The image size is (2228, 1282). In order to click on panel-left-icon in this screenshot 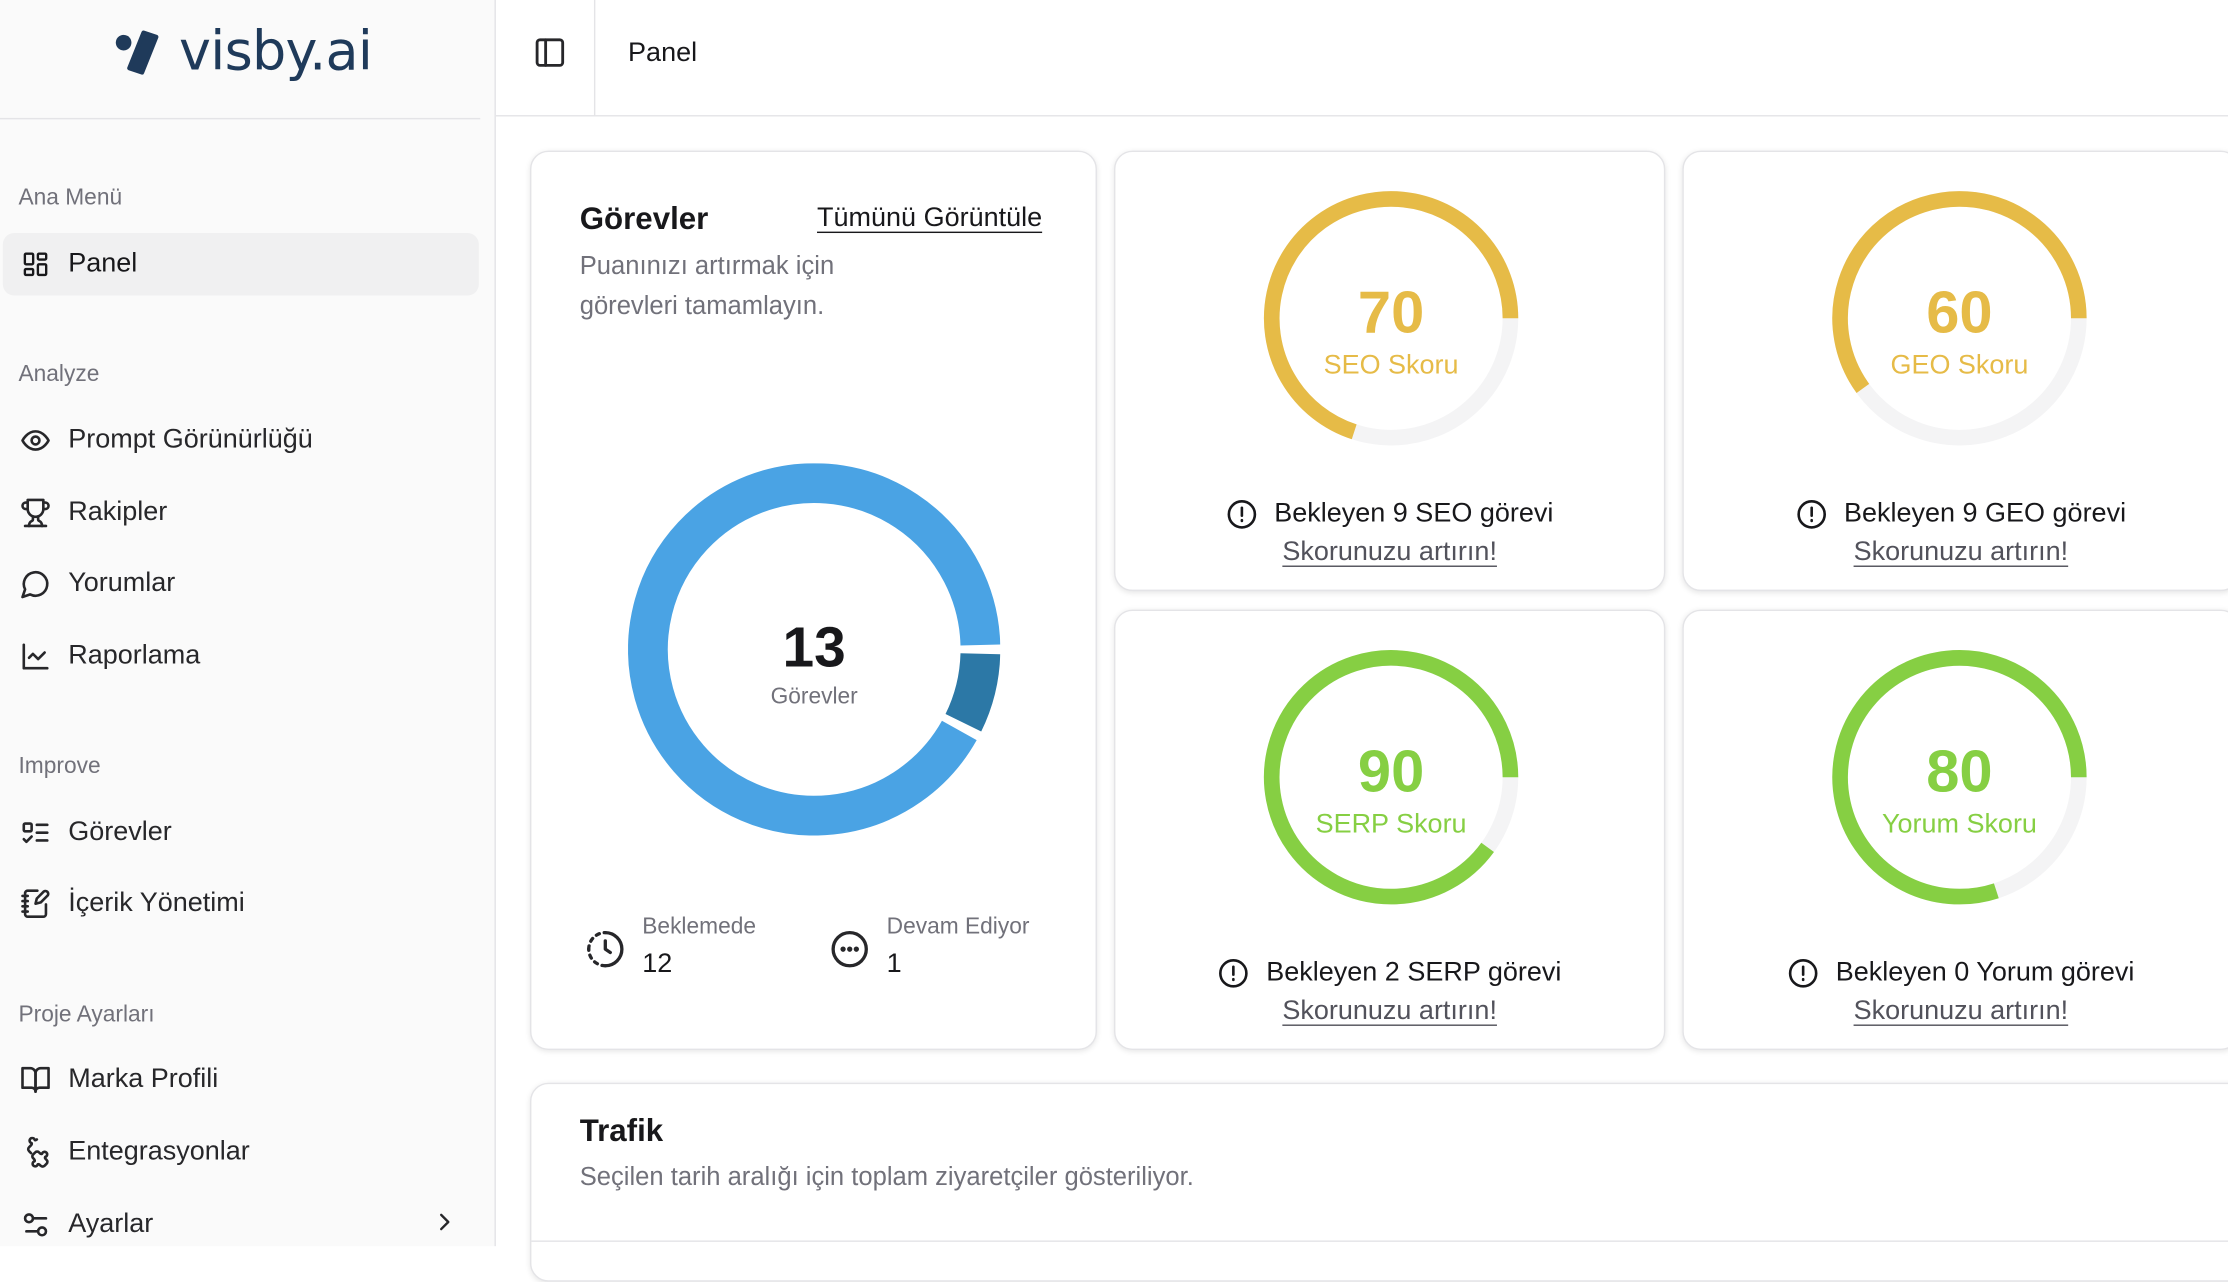, I will do `click(550, 53)`.